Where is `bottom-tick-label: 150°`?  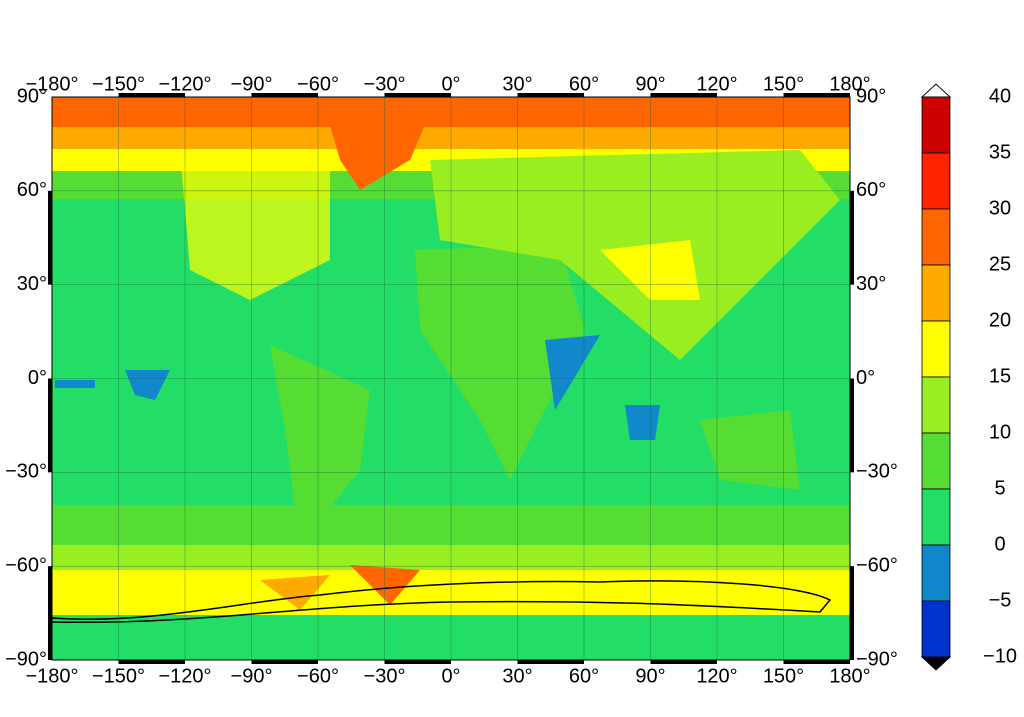
bottom-tick-label: 150° is located at coordinates (783, 676).